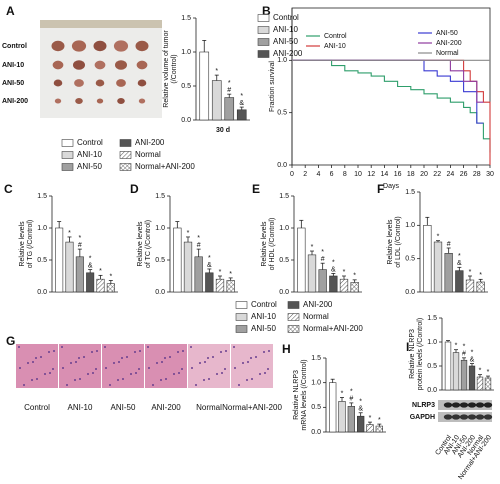 This screenshot has width=500, height=484. I want to click on y-tick-label: 0.5, so click(410, 259).